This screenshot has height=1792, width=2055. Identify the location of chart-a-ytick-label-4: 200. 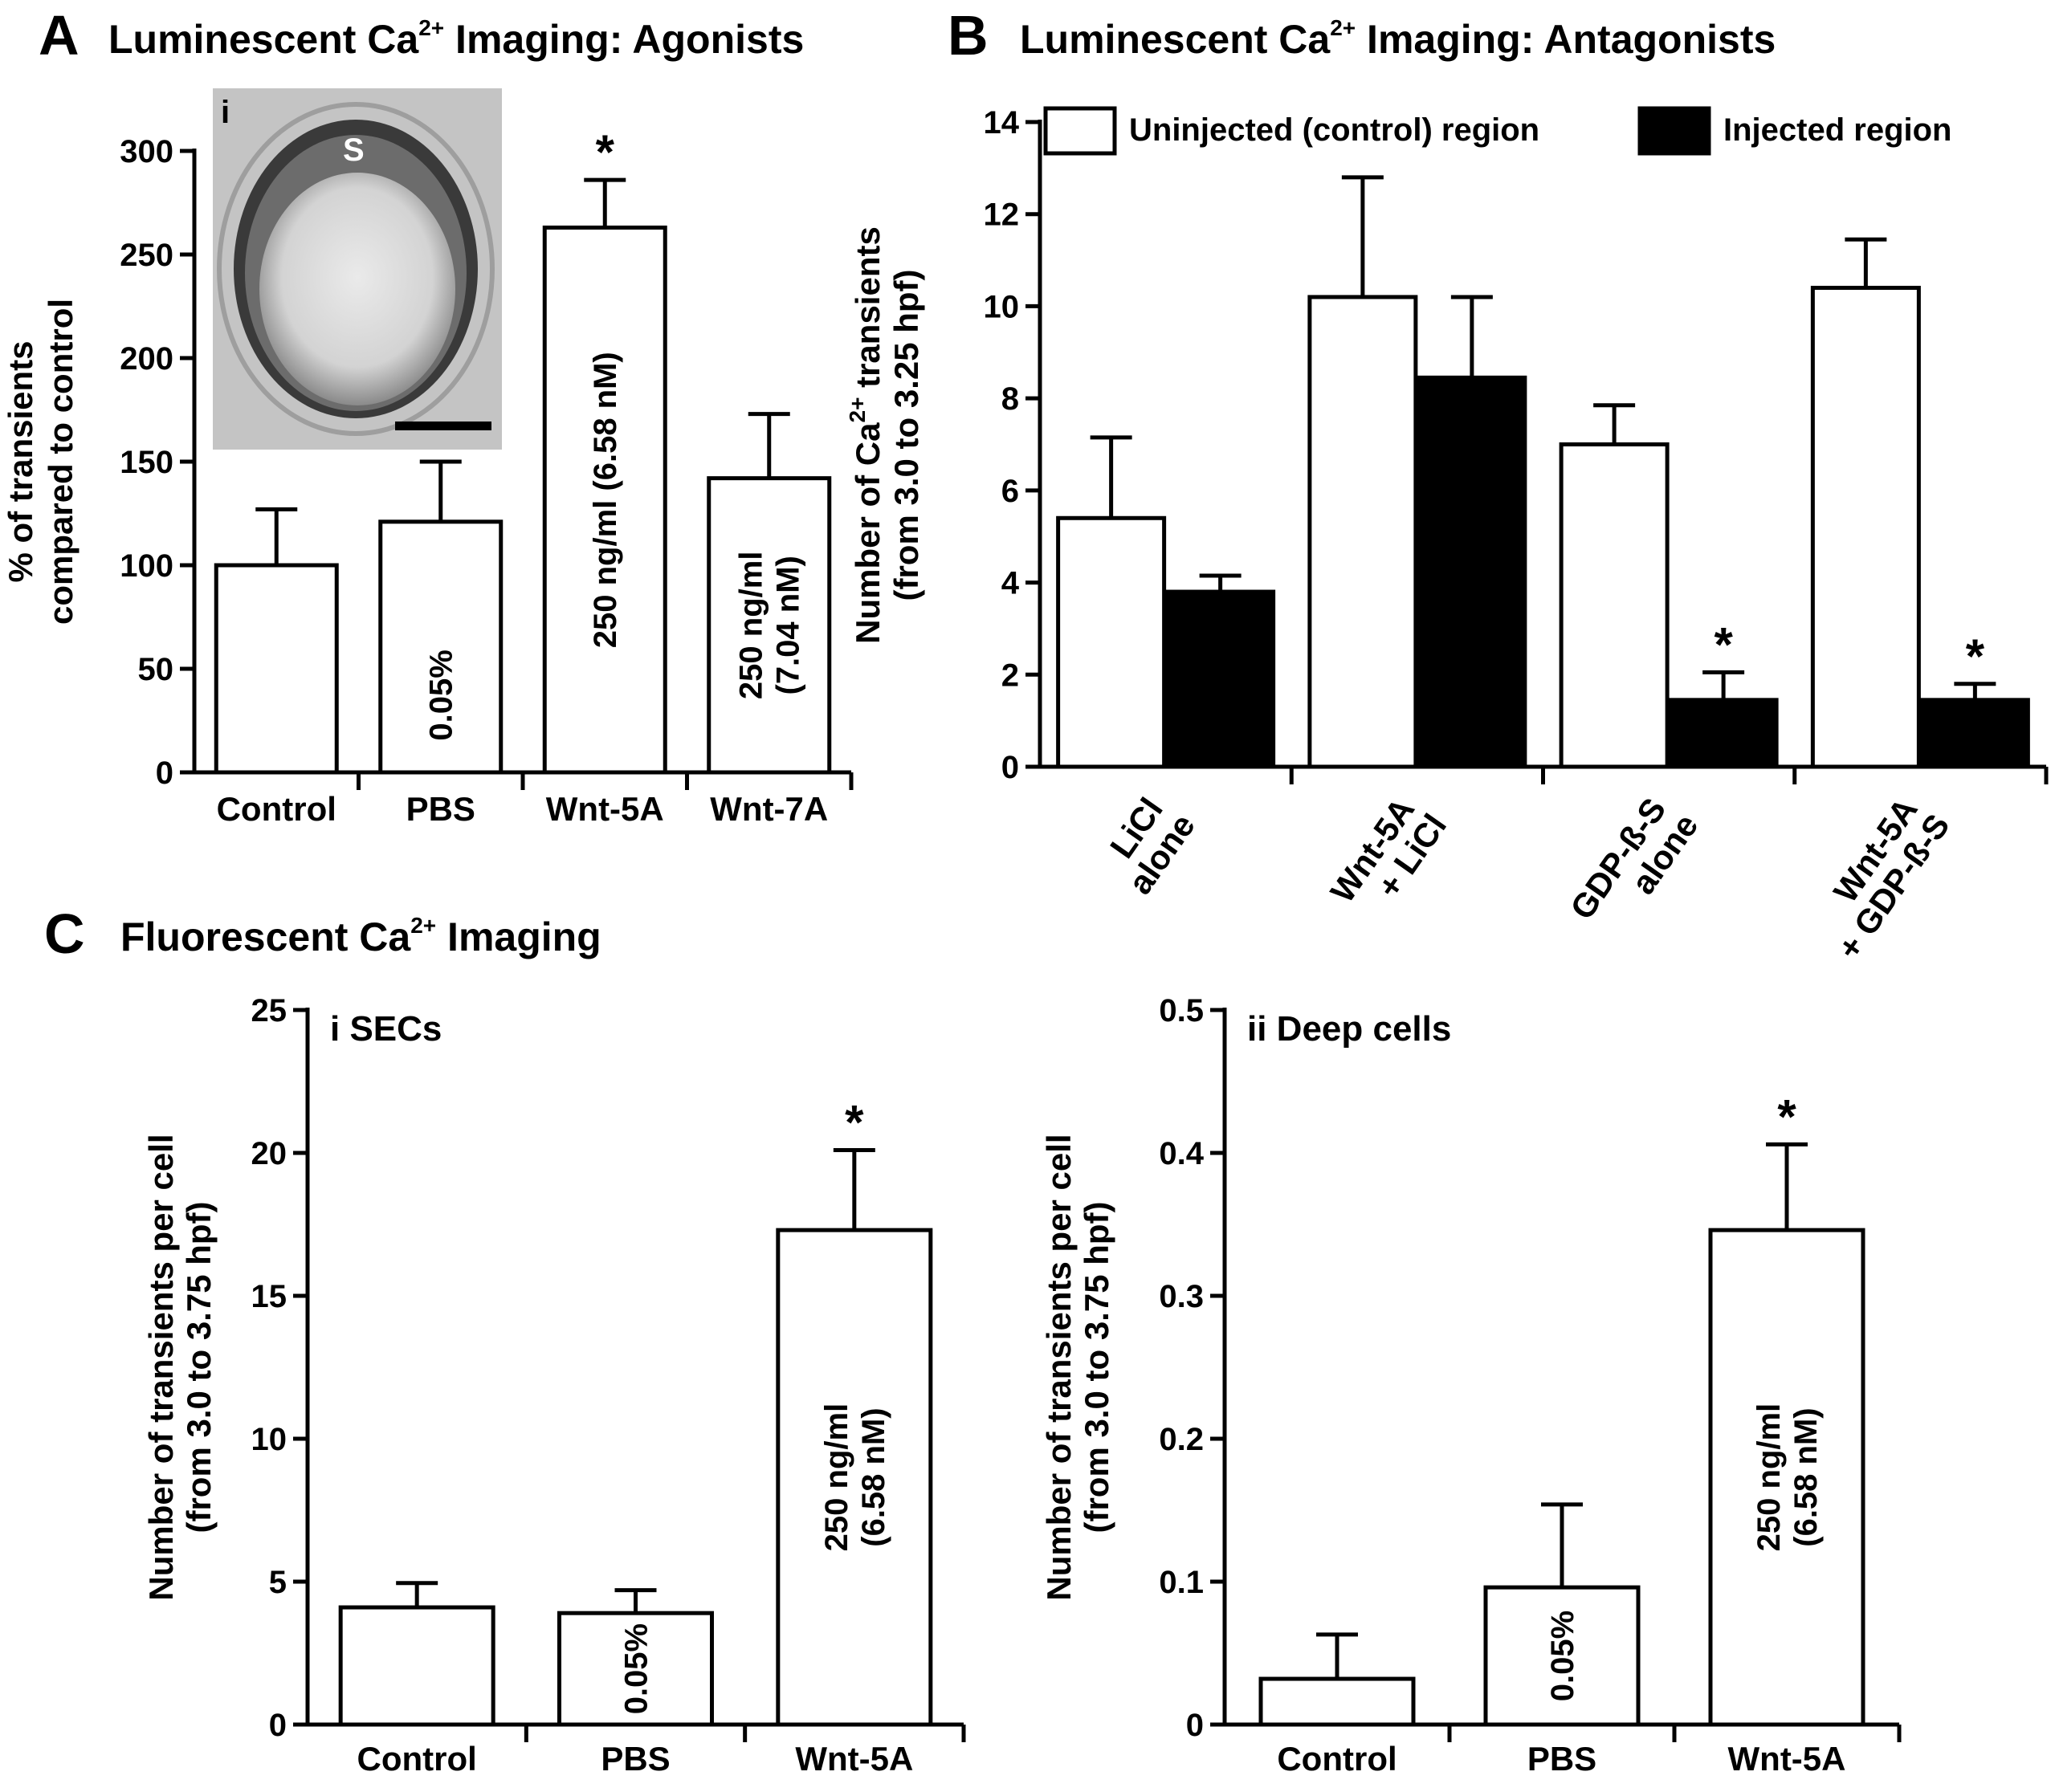
(146, 359).